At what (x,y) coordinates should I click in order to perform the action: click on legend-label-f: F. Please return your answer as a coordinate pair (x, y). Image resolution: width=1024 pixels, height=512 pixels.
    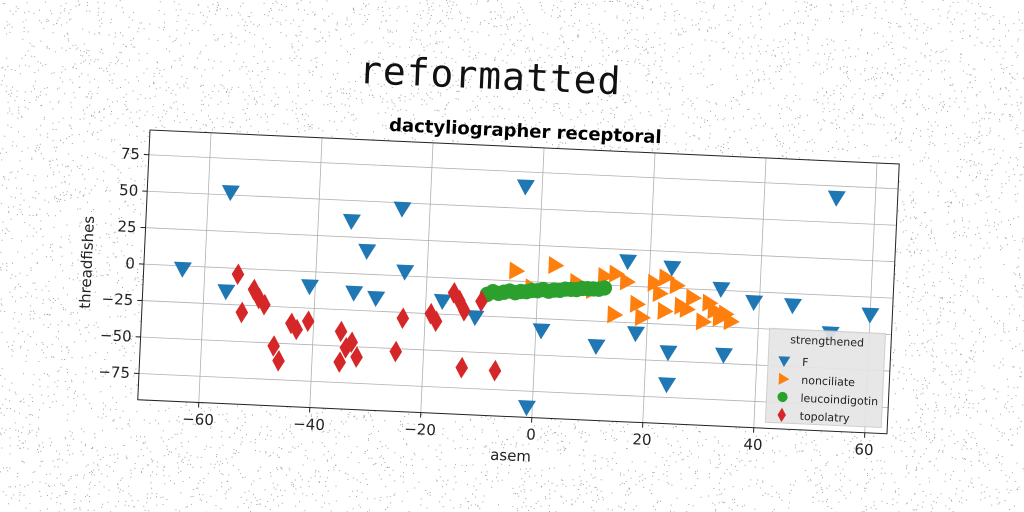
    Looking at the image, I should click on (805, 362).